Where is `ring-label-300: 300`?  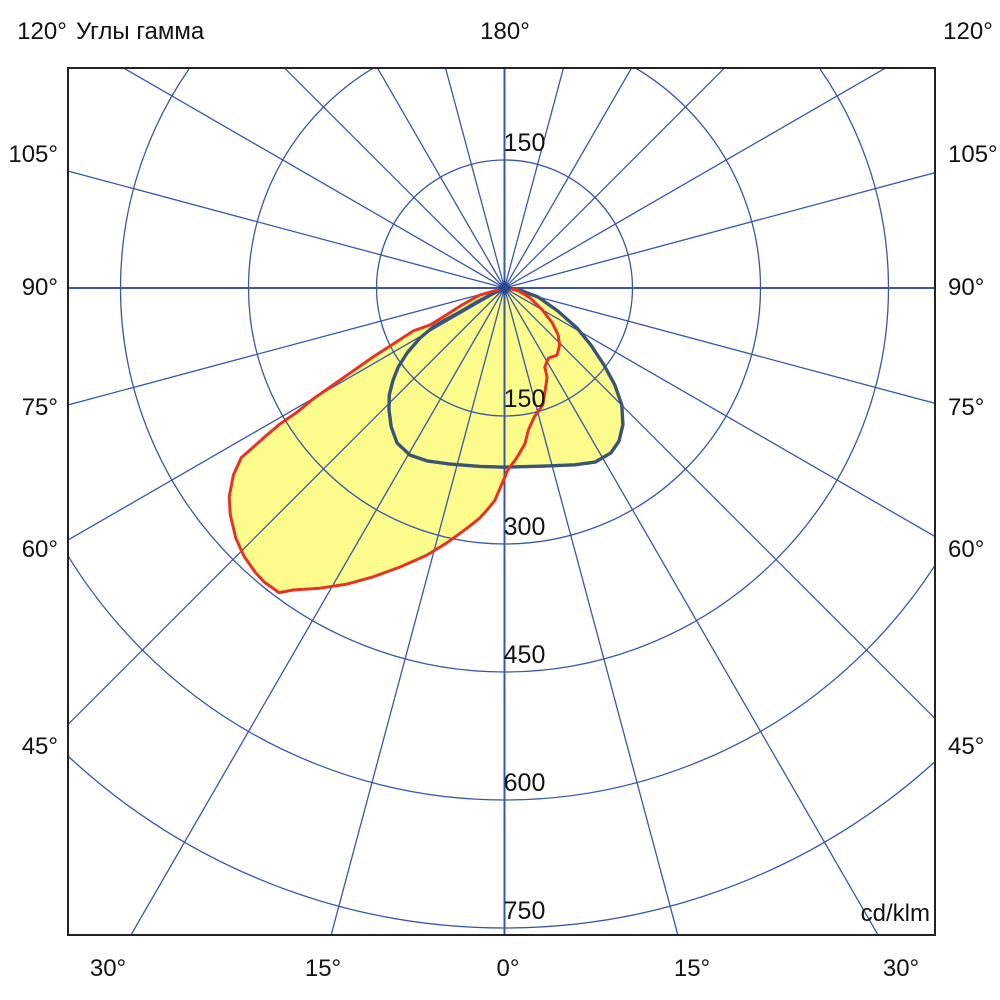
ring-label-300: 300 is located at coordinates (525, 527).